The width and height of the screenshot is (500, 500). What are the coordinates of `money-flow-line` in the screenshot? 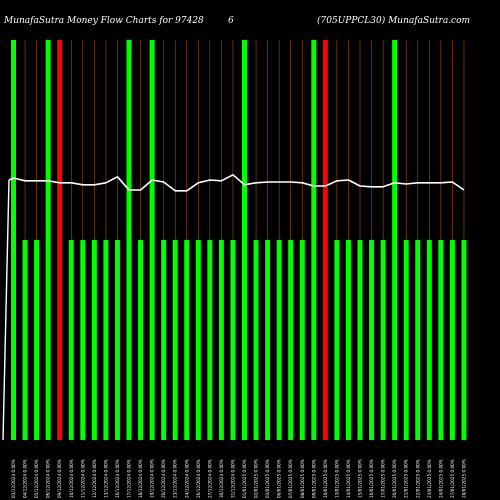 It's located at (236, 183).